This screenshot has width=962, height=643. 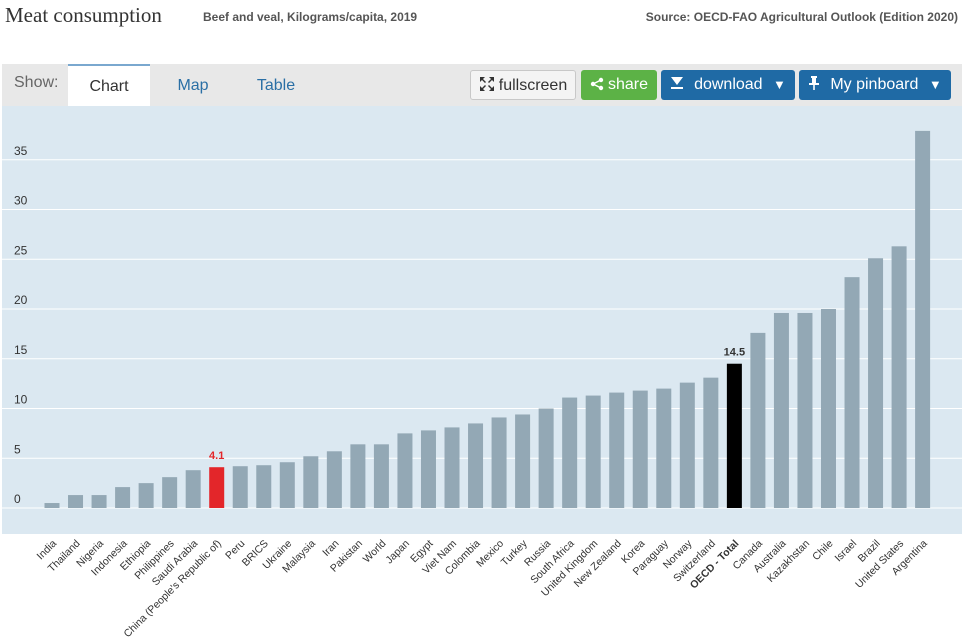 I want to click on fullscreen-button: fullscreen, so click(x=523, y=85).